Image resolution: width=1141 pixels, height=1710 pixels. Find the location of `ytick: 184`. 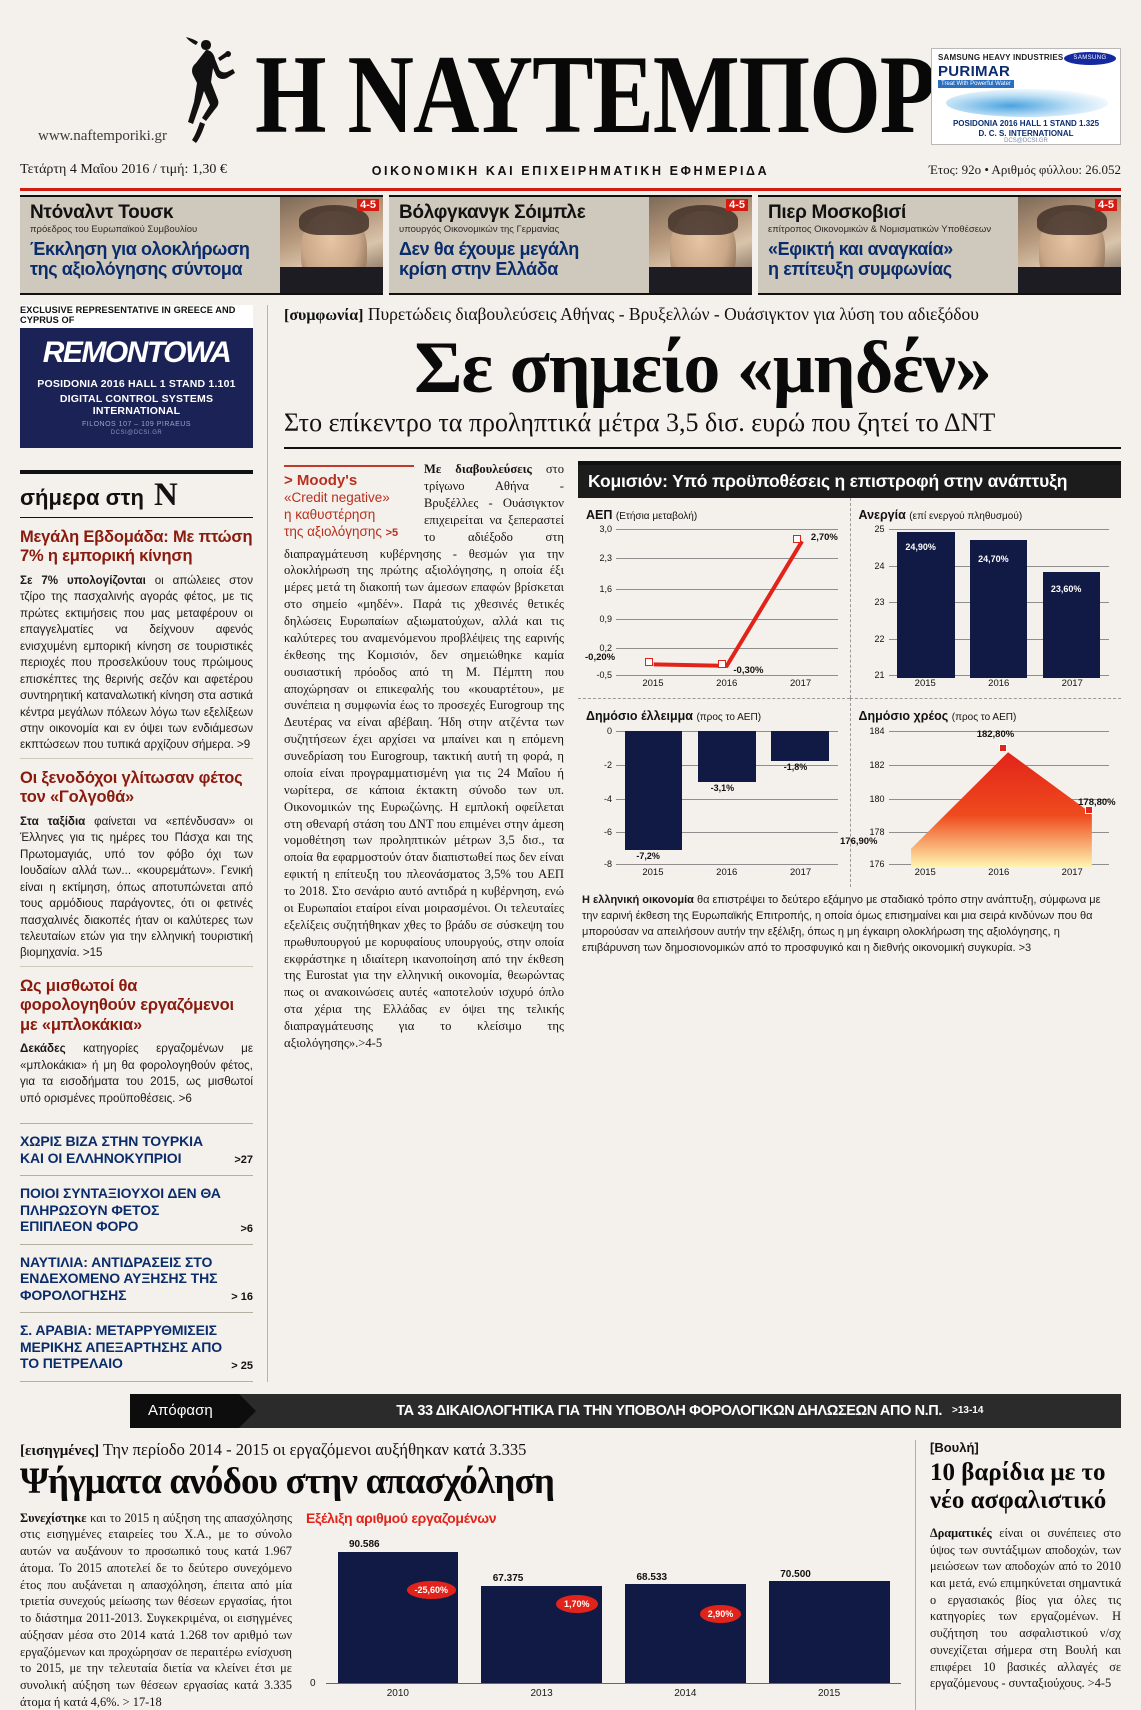

ytick: 184 is located at coordinates (877, 731).